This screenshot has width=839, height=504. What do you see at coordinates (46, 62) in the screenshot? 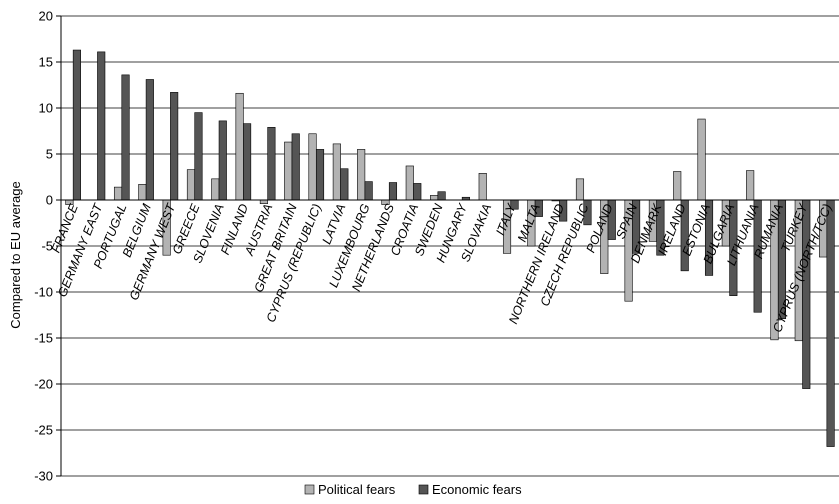
I see `y-tick-label: 15` at bounding box center [46, 62].